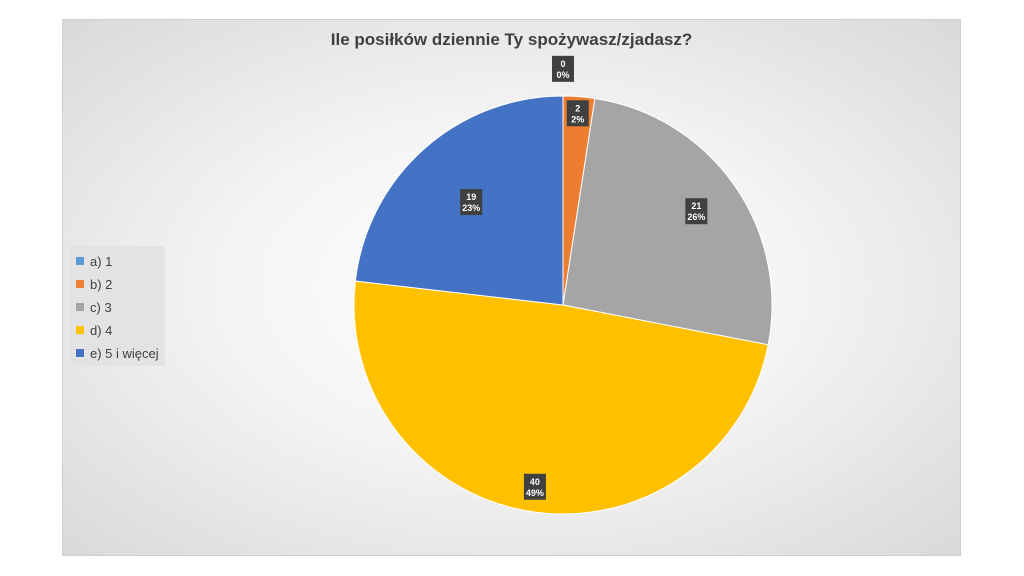 This screenshot has width=1024, height=576. I want to click on data-label-a: 00%, so click(563, 68).